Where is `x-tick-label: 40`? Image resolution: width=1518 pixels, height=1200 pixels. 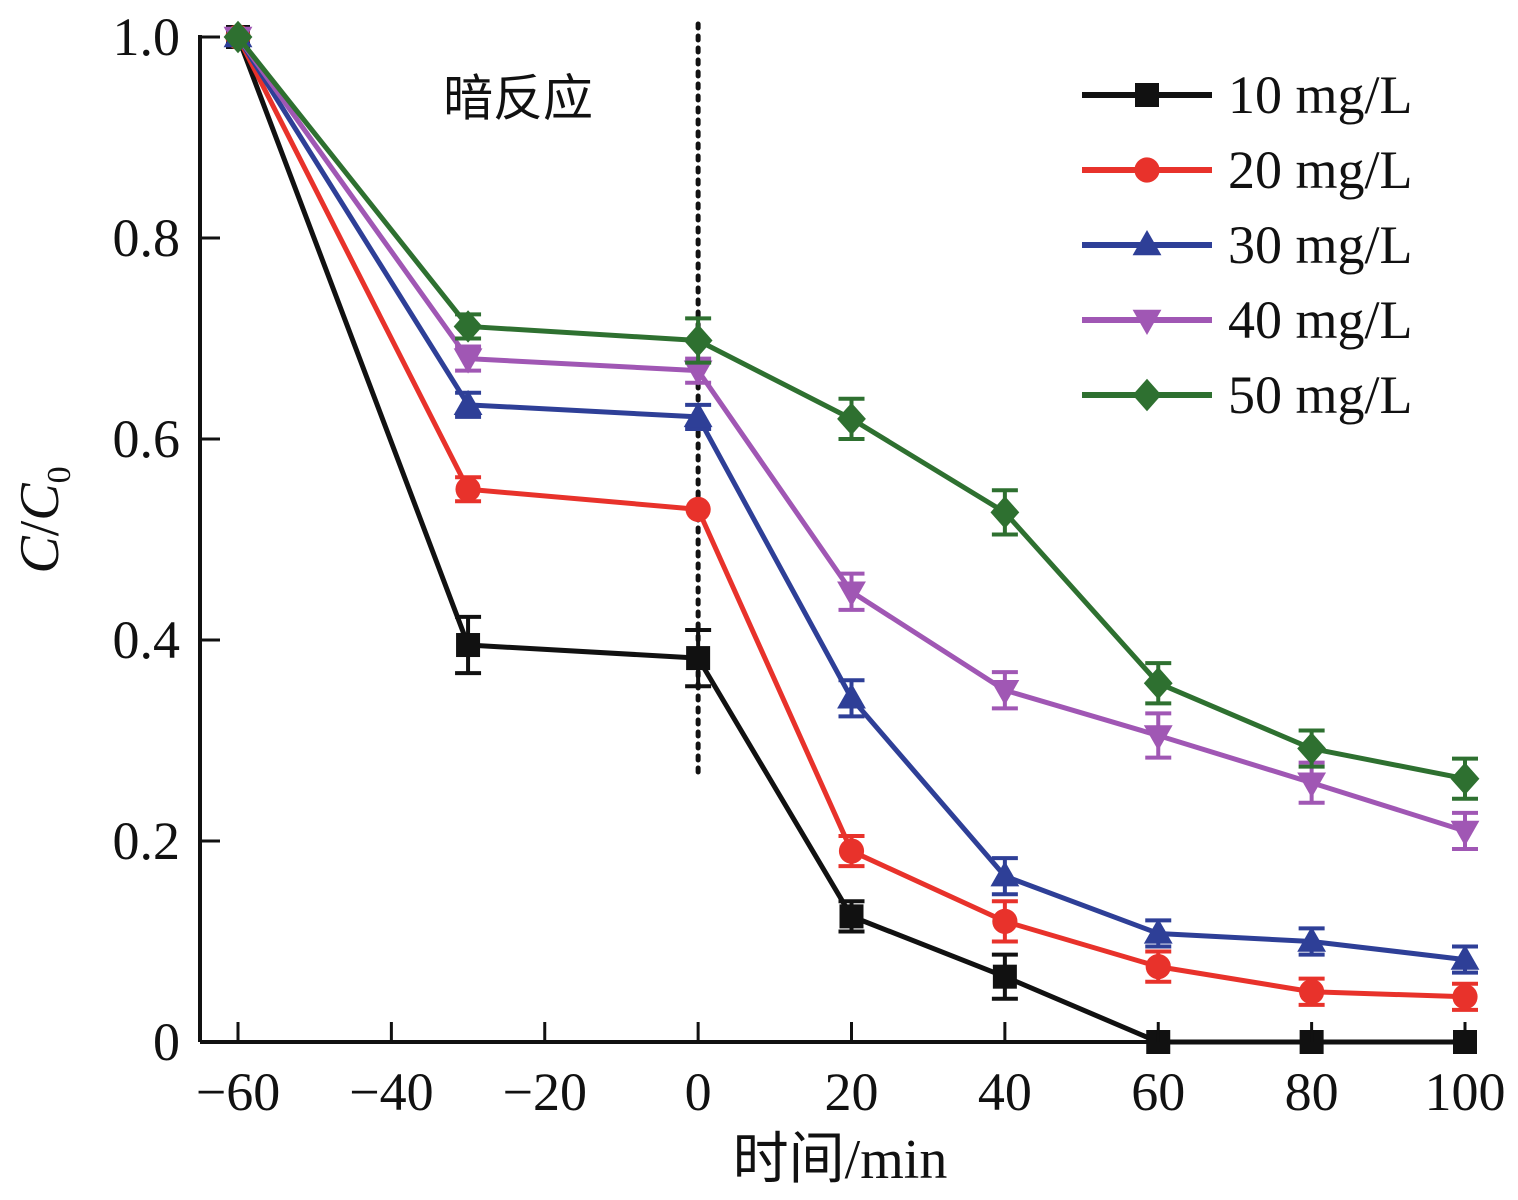 x-tick-label: 40 is located at coordinates (1005, 1092).